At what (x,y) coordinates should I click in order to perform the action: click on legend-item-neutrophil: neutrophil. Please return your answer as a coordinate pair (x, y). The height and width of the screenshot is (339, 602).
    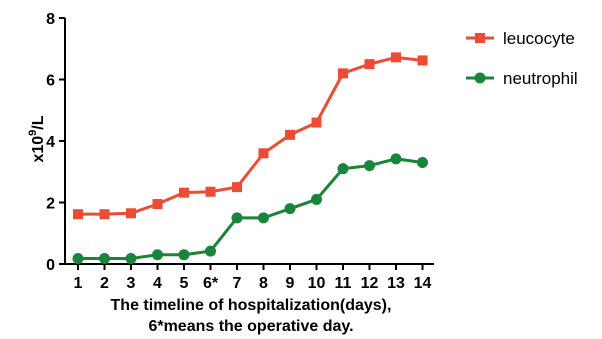
    Looking at the image, I should click on (522, 78).